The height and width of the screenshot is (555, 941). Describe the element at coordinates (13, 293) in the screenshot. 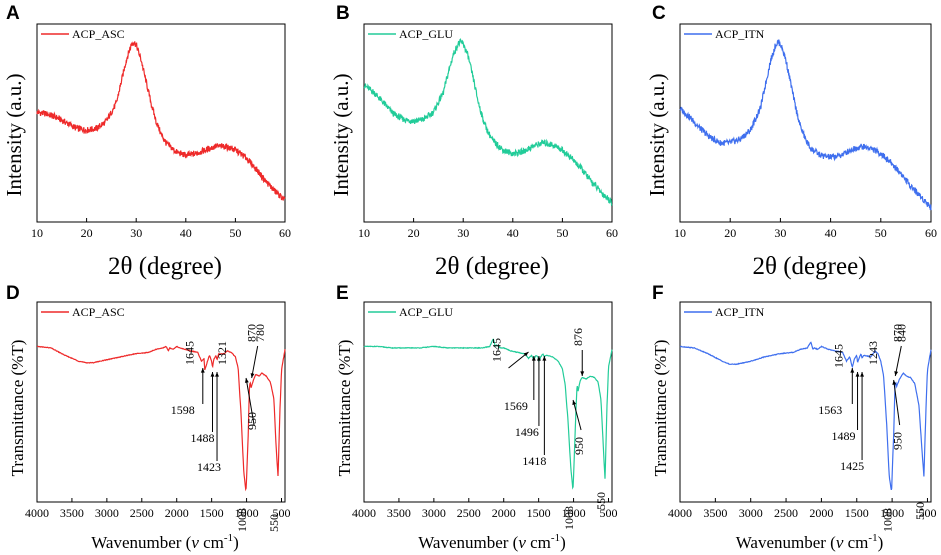

I see `panel-letter: D` at that location.